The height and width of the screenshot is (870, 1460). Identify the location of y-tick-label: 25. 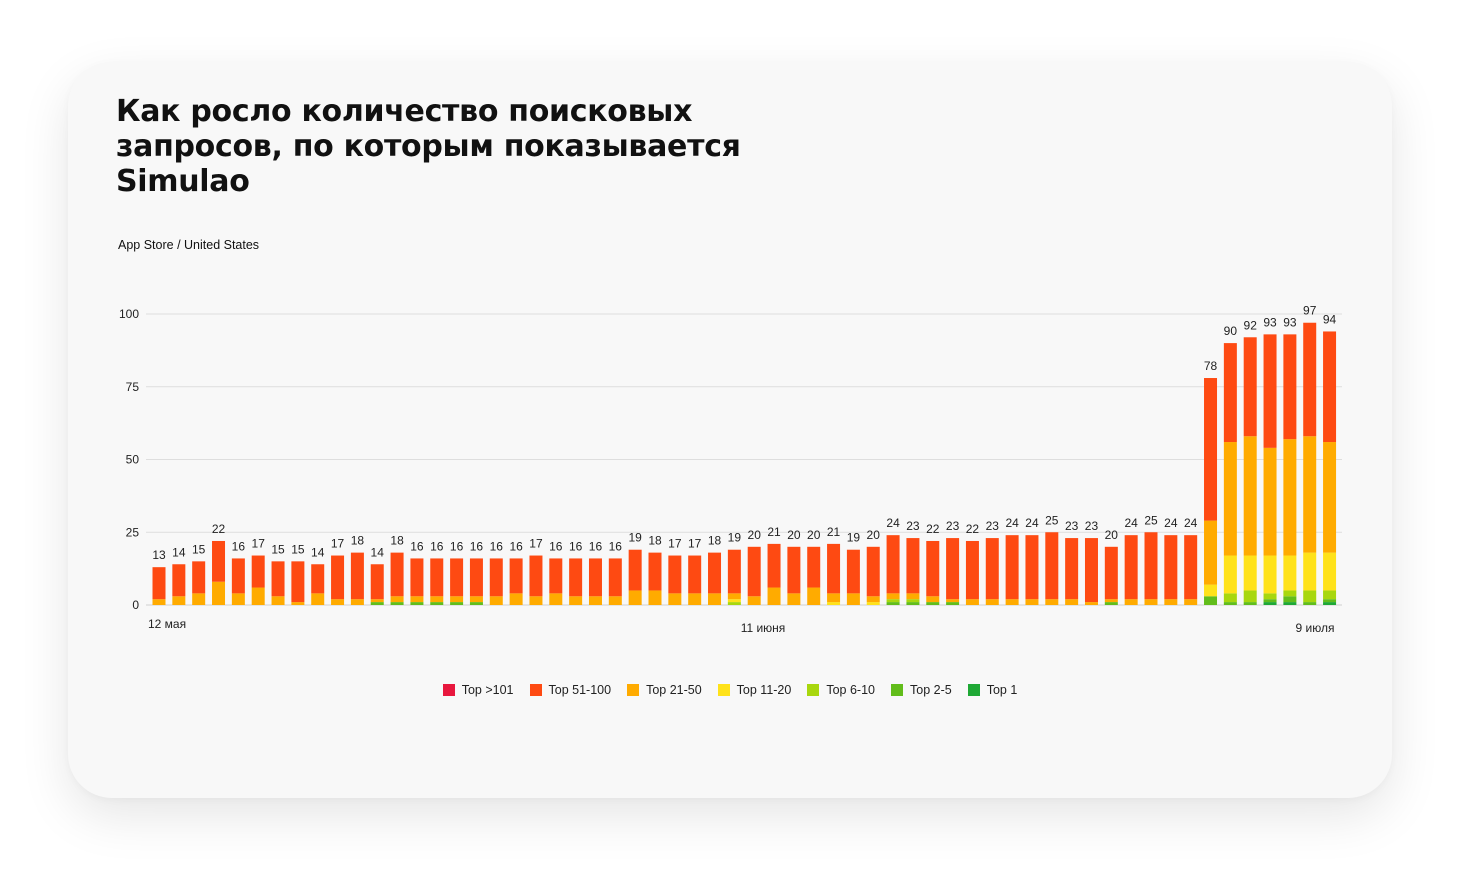
(133, 532).